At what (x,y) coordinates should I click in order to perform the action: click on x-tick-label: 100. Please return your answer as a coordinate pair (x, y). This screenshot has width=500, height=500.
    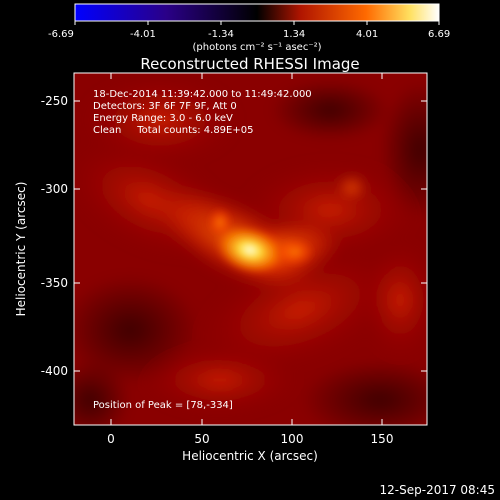
    Looking at the image, I should click on (292, 439).